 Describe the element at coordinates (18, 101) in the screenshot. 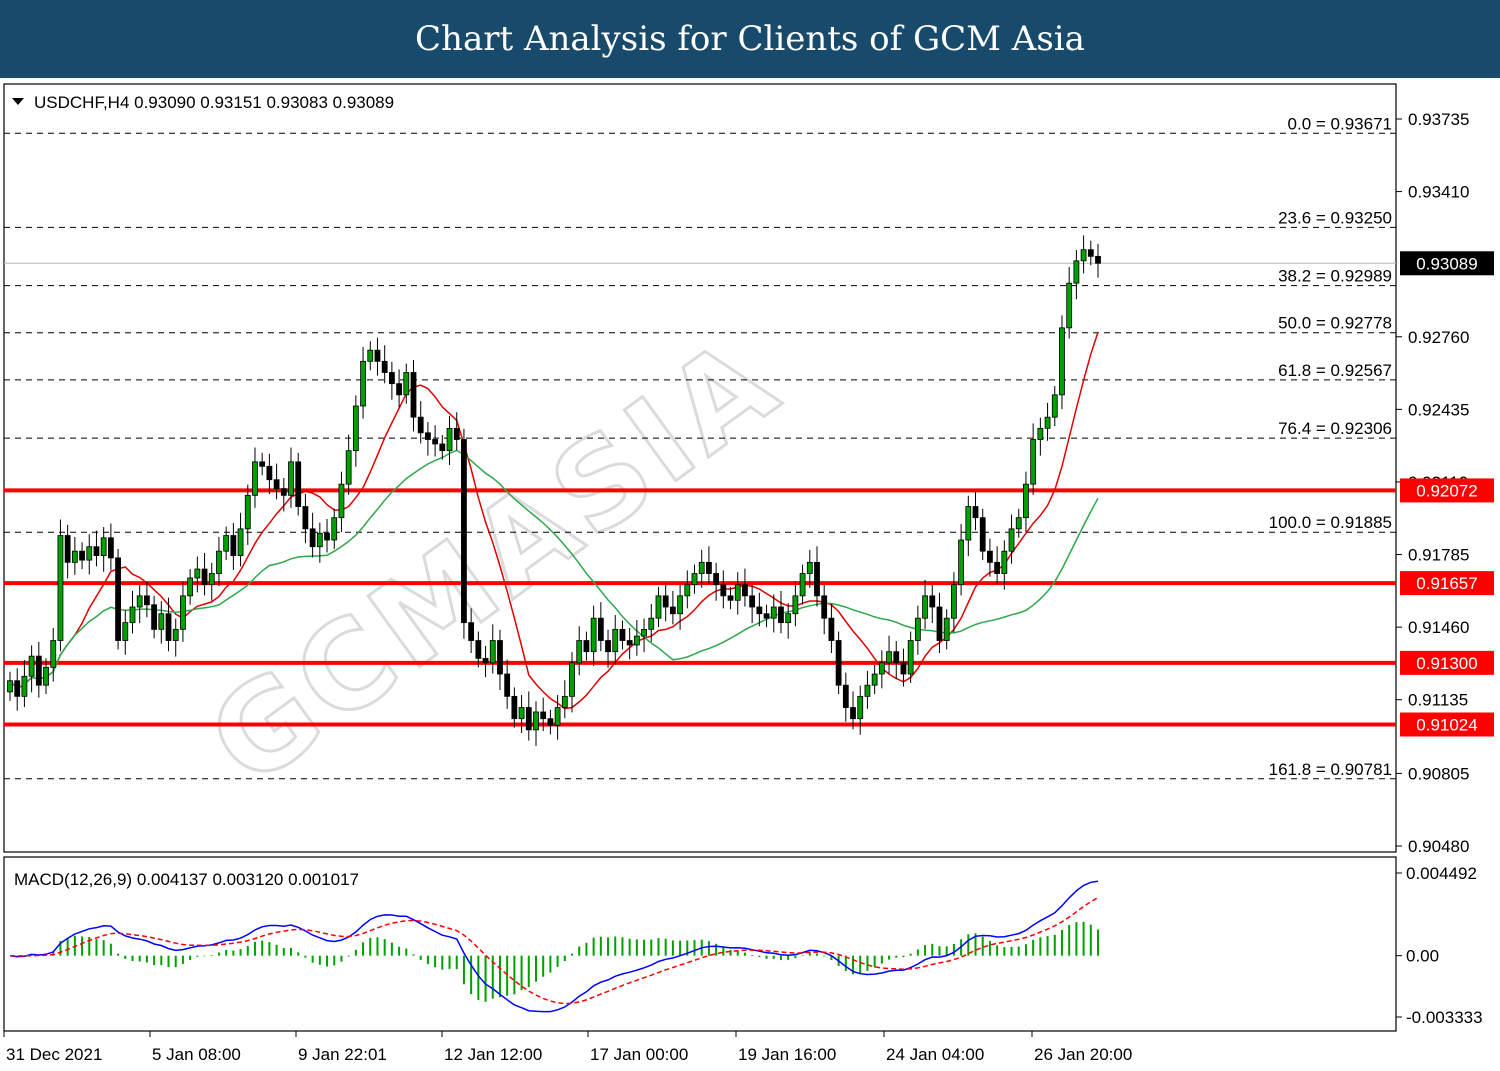

I see `dropdown-triangle-icon` at that location.